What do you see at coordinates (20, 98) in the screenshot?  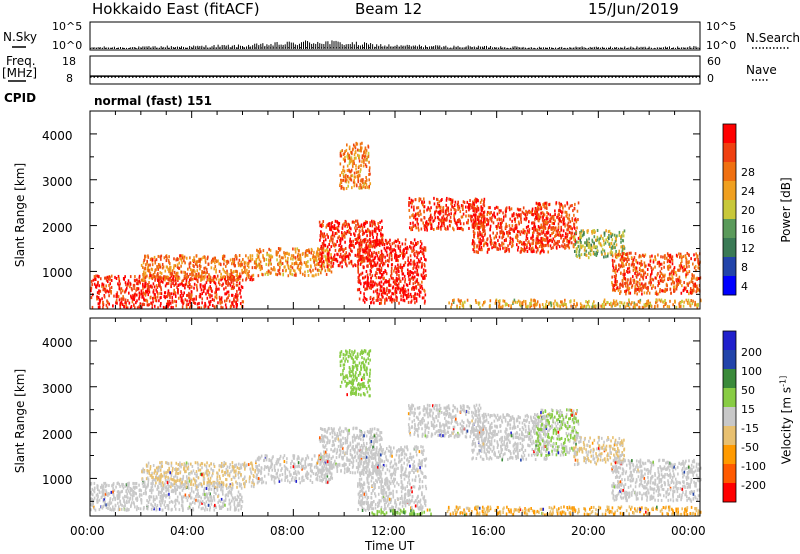 I see `cpid-label: CPID` at bounding box center [20, 98].